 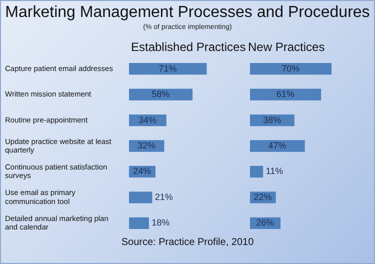 I want to click on source-note: Source: Practice Profile, 2010, so click(x=187, y=243).